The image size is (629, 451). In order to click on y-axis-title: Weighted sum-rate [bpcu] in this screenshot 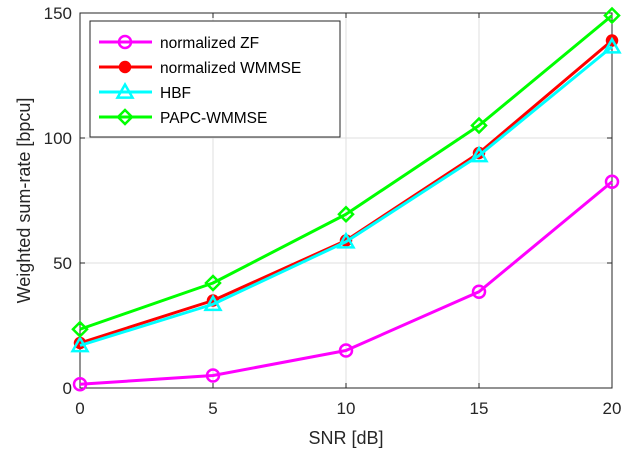, I will do `click(24, 201)`.